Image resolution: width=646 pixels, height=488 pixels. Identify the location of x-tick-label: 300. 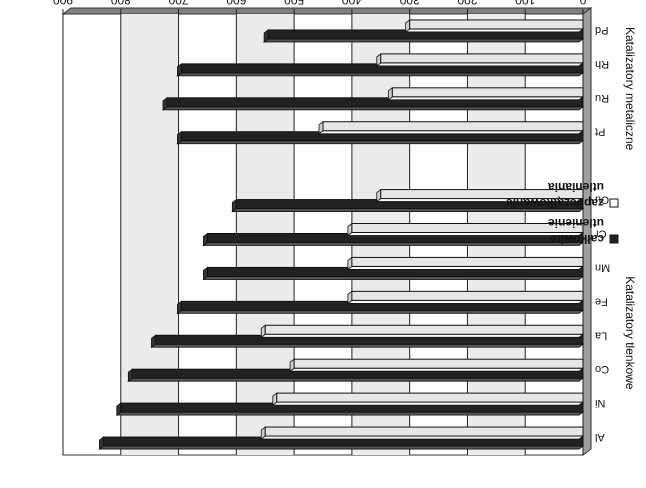
(409, 3).